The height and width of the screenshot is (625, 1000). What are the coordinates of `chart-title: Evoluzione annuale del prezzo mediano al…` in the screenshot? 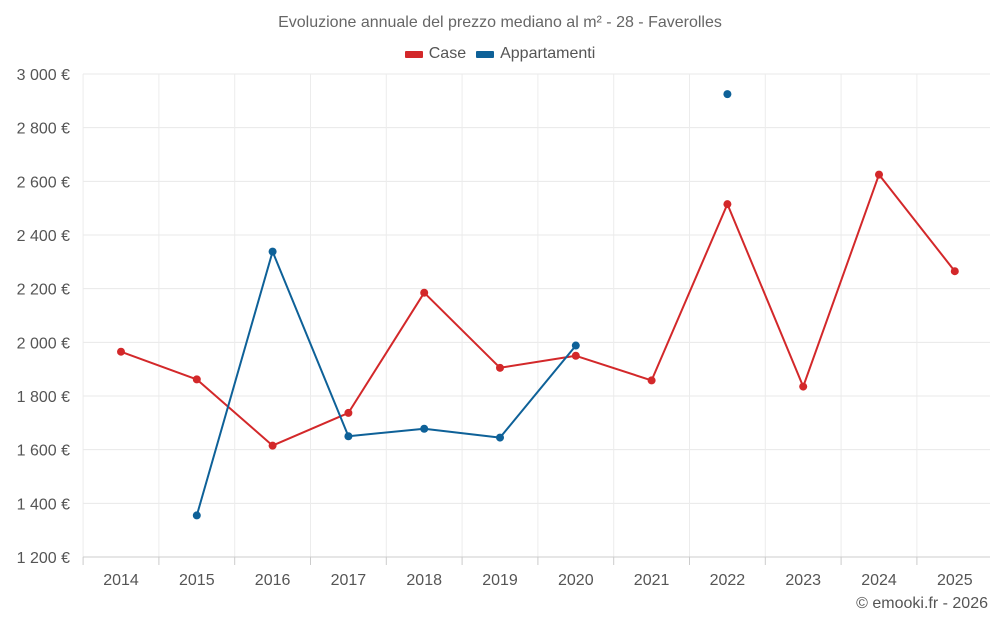 It's located at (500, 22).